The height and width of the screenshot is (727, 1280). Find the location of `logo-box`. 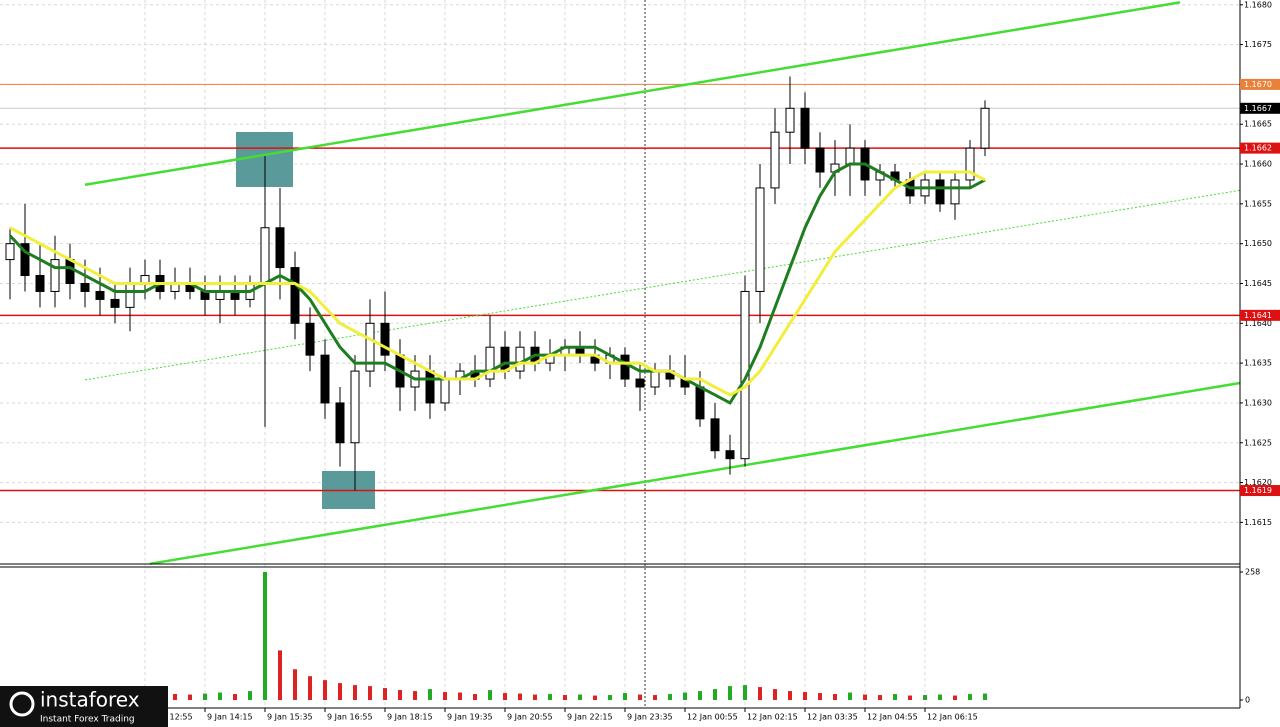

logo-box is located at coordinates (84, 706).